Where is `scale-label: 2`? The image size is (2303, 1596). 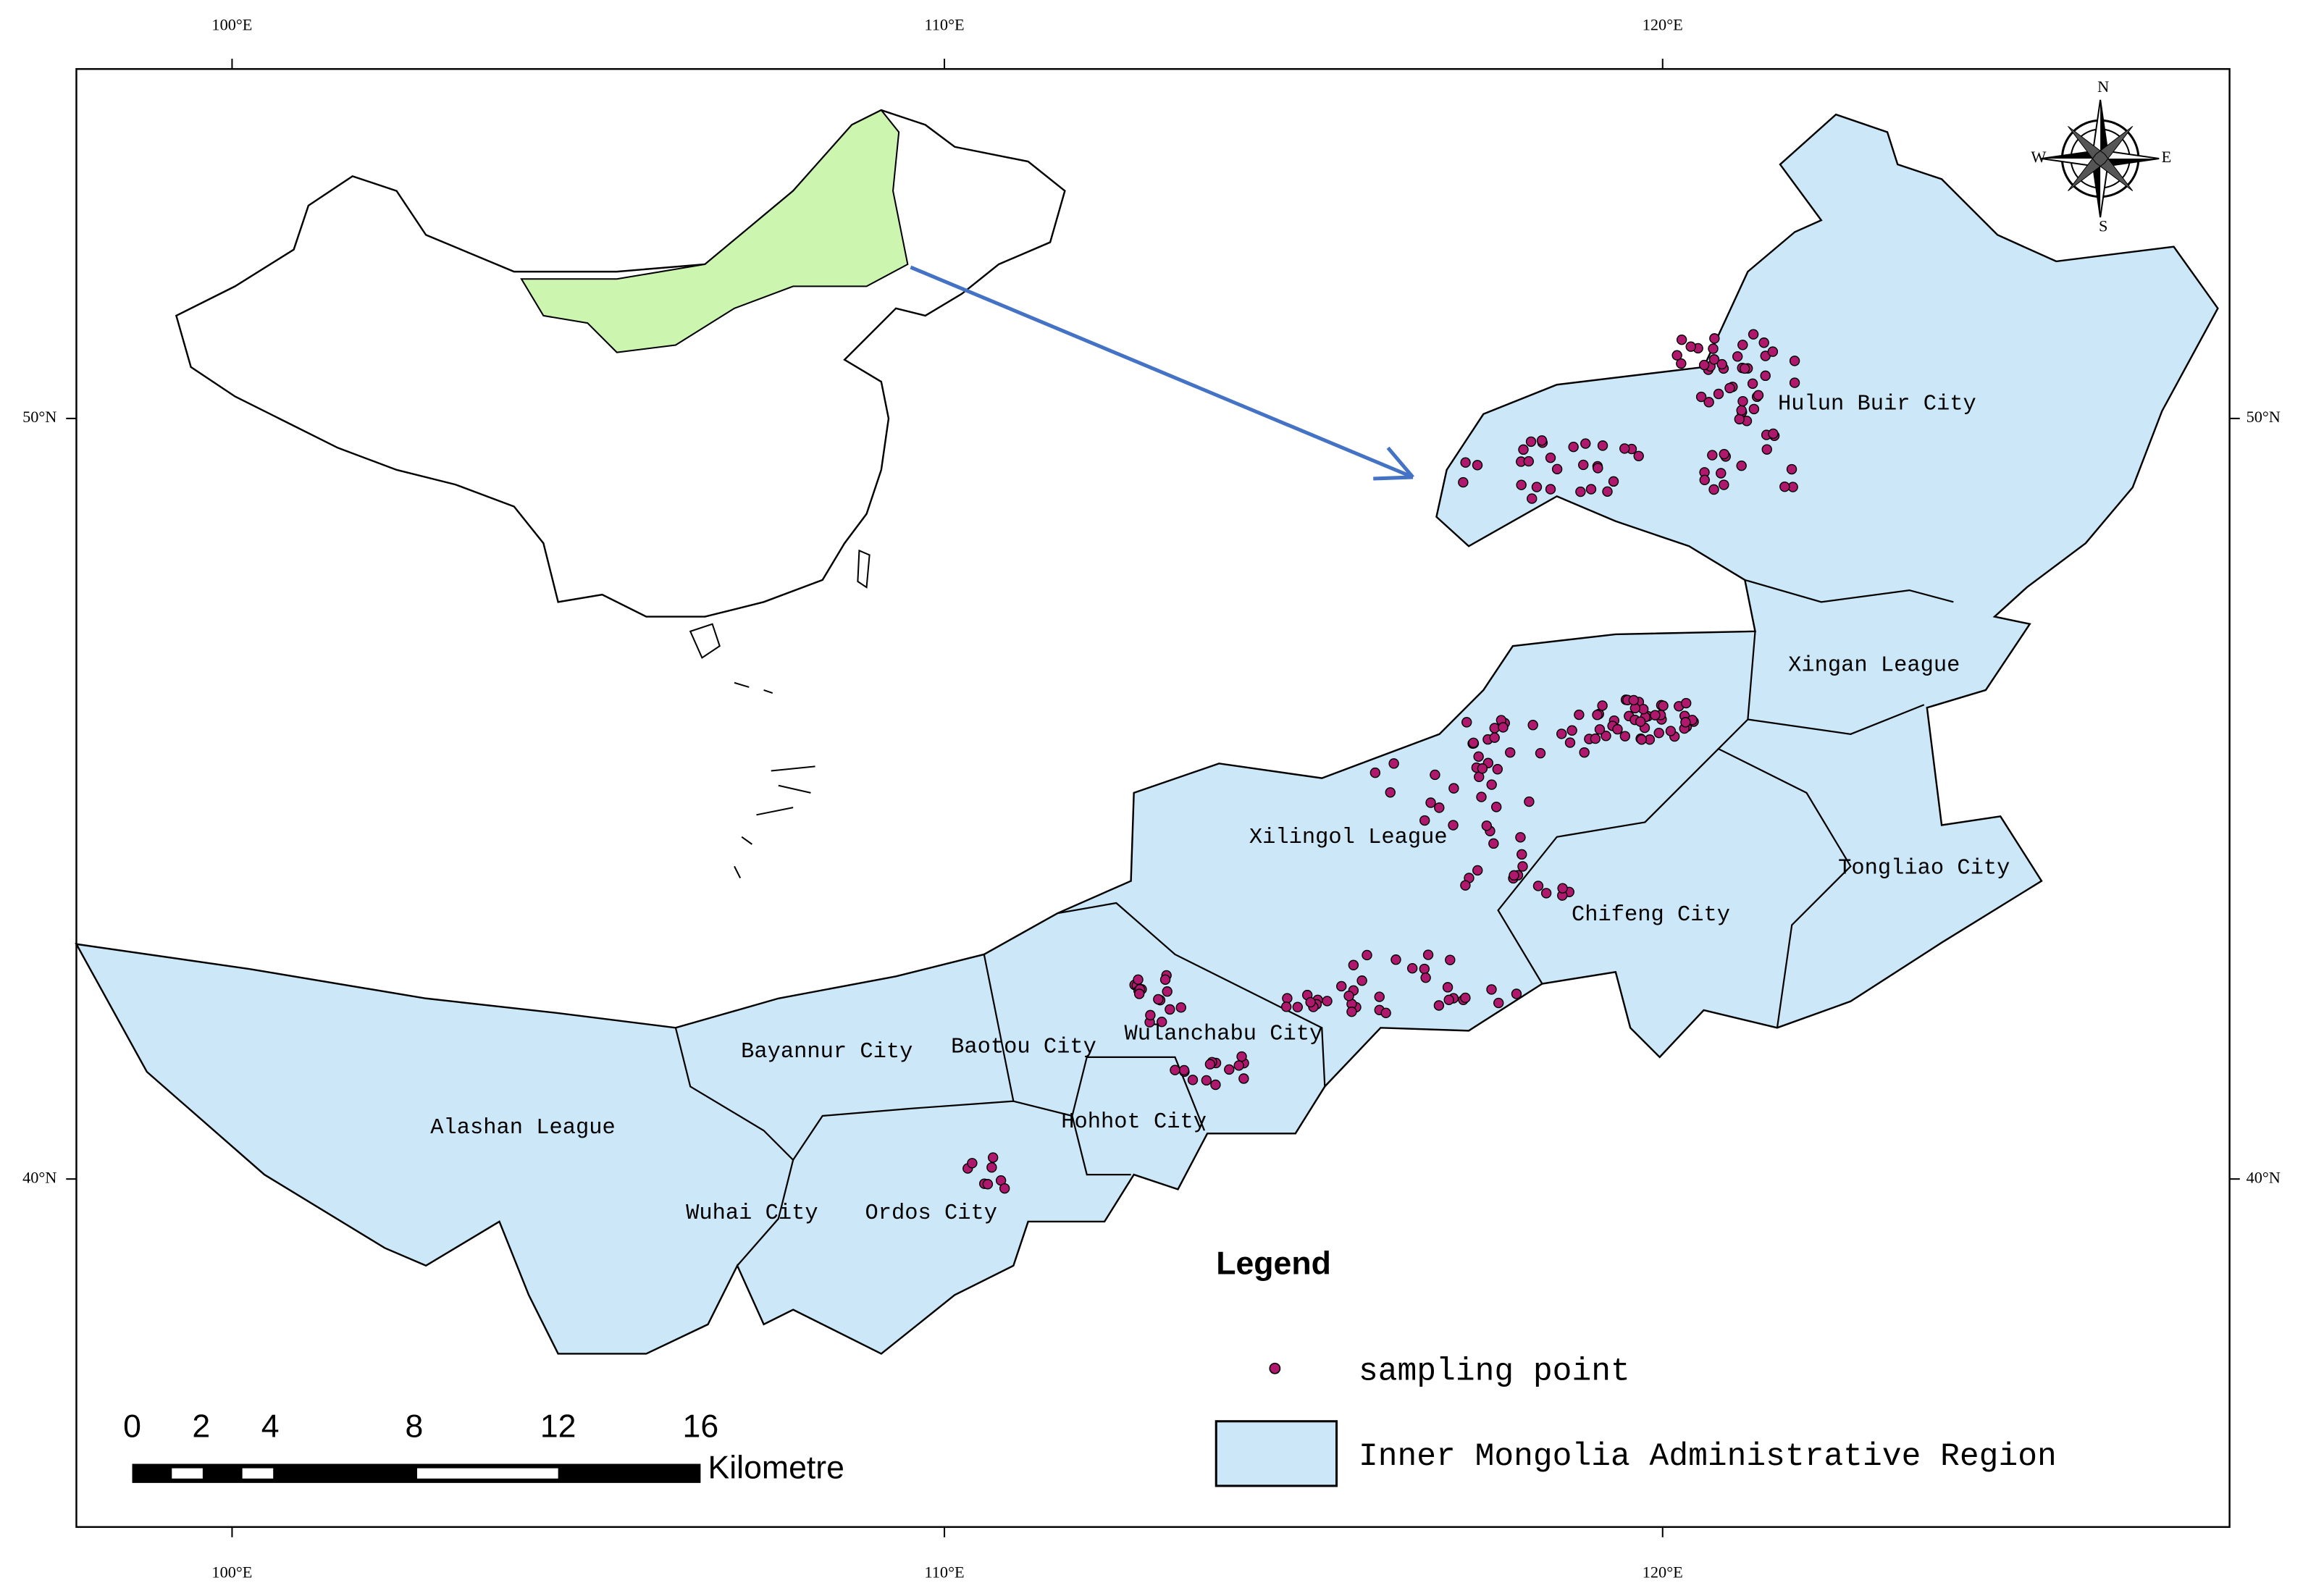 scale-label: 2 is located at coordinates (201, 1427).